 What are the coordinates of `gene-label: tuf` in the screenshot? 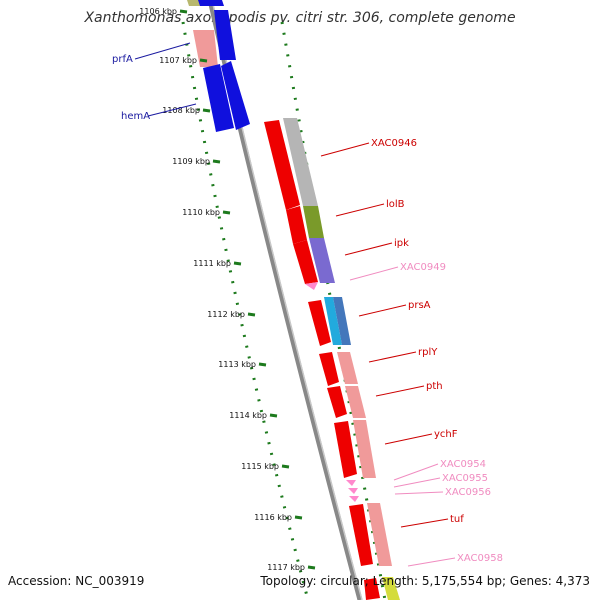 It's located at (457, 519).